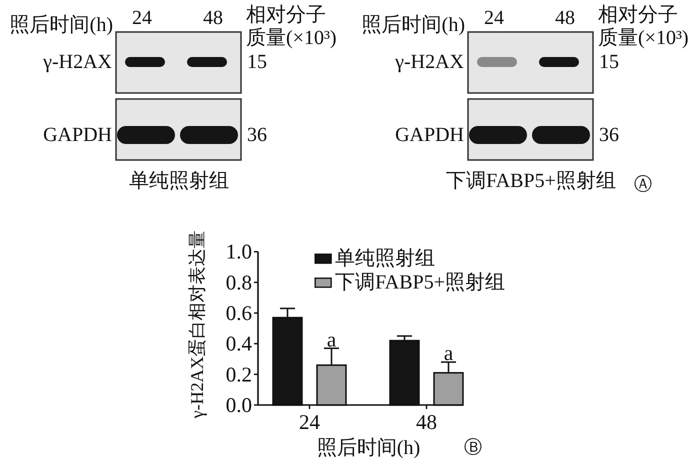  Describe the element at coordinates (239, 252) in the screenshot. I see `y-tick-label: 1.0` at that location.